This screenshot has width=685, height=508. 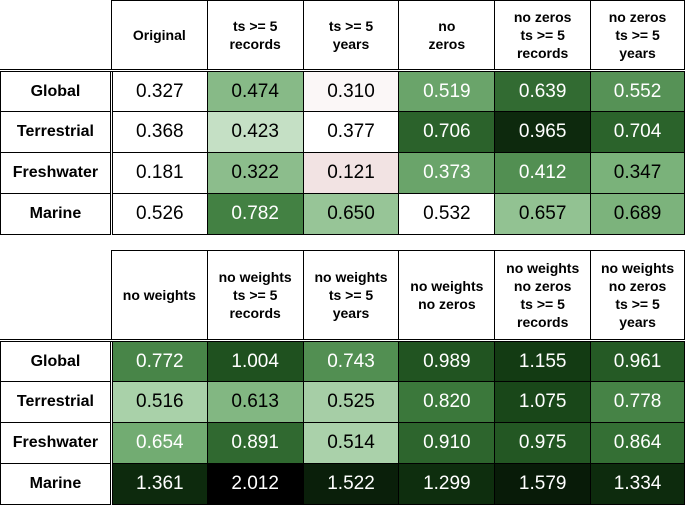 What do you see at coordinates (637, 361) in the screenshot?
I see `heatmap-cell: 0.961` at bounding box center [637, 361].